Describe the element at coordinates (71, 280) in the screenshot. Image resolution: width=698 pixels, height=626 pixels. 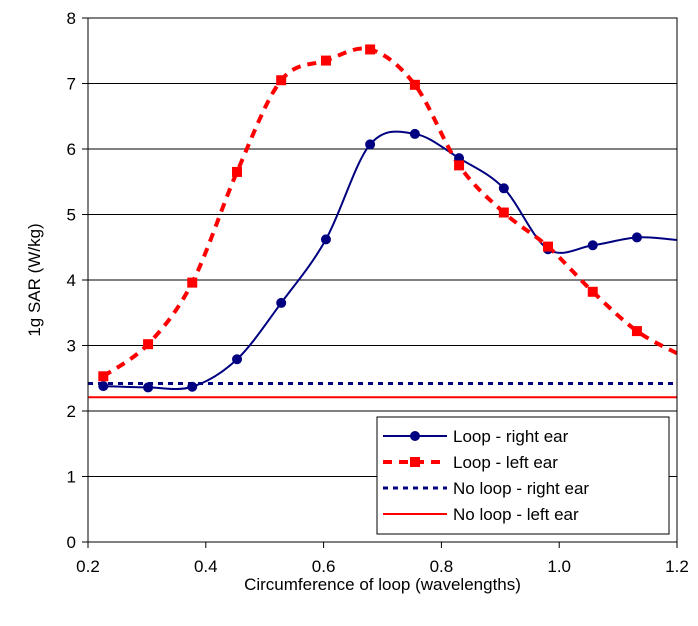
I see `y-tick-label: 4` at that location.